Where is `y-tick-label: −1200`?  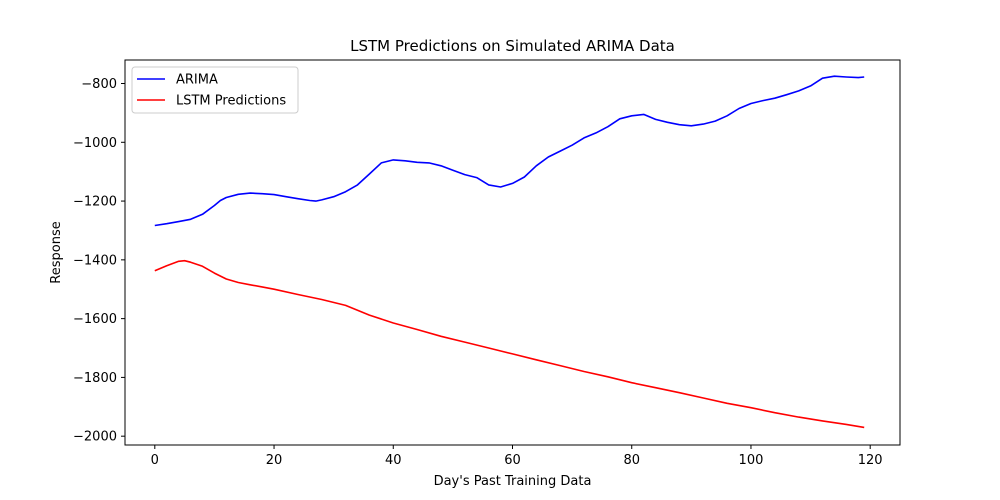
y-tick-label: −1200 is located at coordinates (95, 202).